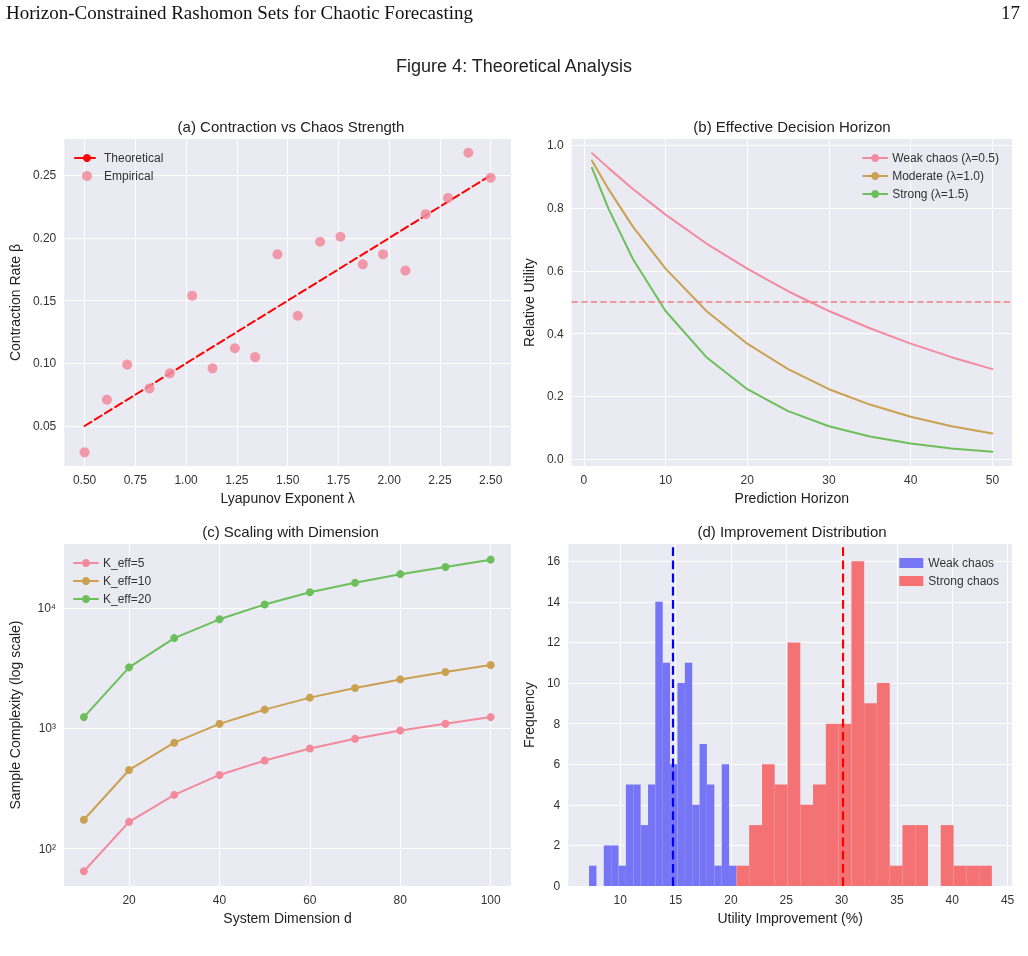 This screenshot has width=1028, height=956. Describe the element at coordinates (938, 176) in the screenshot. I see `legend-label: Moderate (λ=1.0)` at that location.